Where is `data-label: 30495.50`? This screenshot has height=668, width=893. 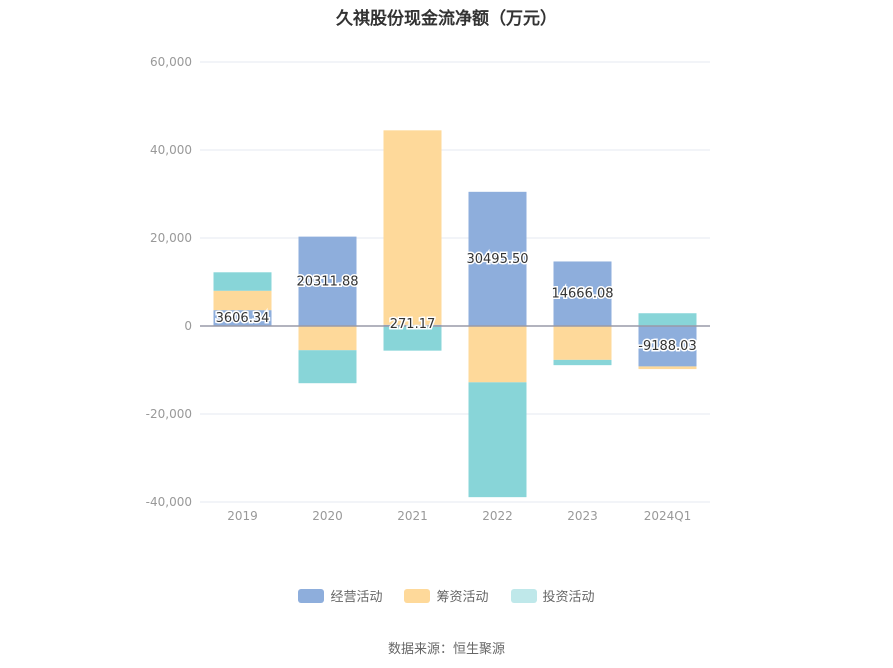 data-label: 30495.50 is located at coordinates (497, 259).